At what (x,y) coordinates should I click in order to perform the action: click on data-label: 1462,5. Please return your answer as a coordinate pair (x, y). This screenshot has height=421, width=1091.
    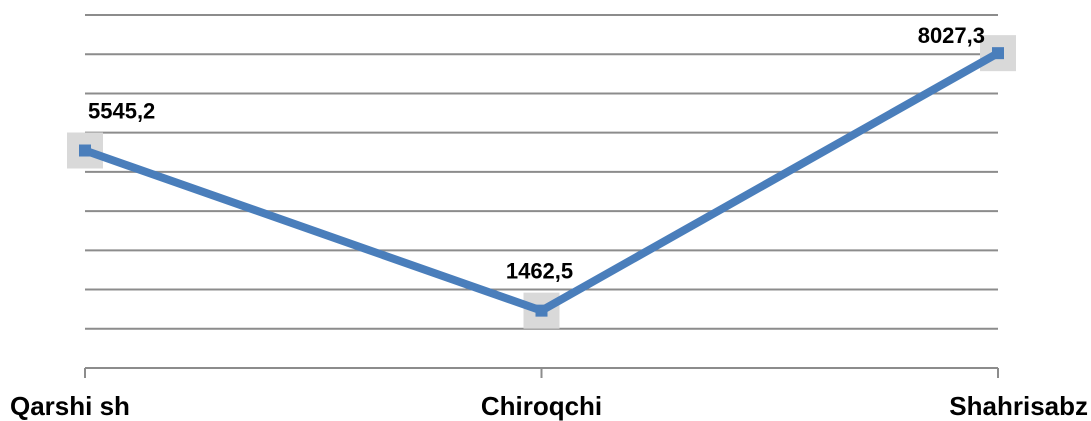
    Looking at the image, I should click on (539, 270).